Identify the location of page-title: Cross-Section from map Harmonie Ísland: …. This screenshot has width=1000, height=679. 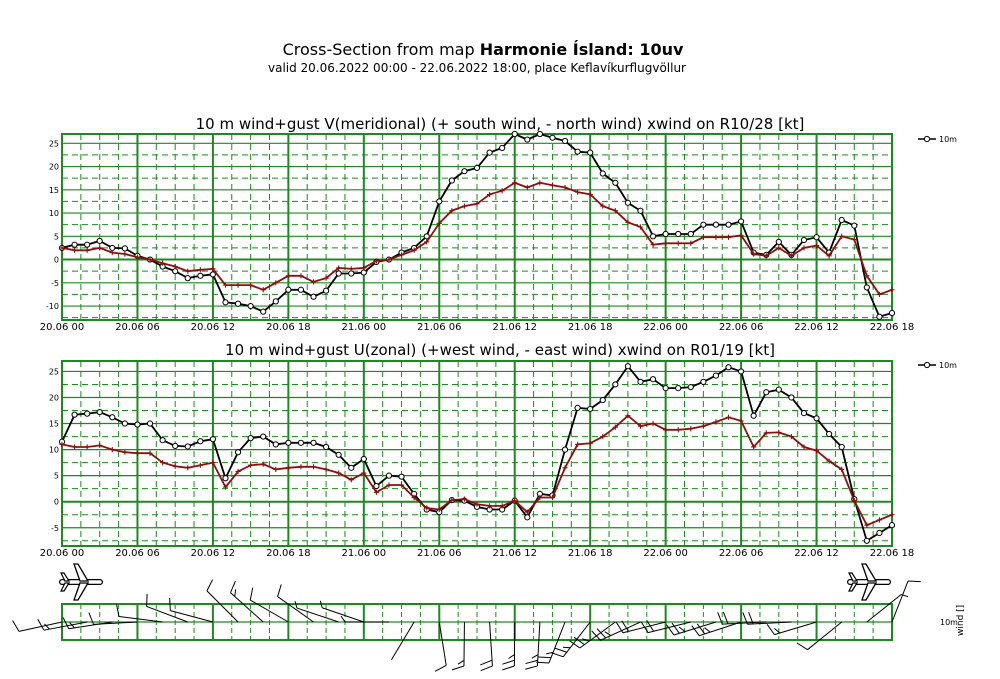
(483, 49).